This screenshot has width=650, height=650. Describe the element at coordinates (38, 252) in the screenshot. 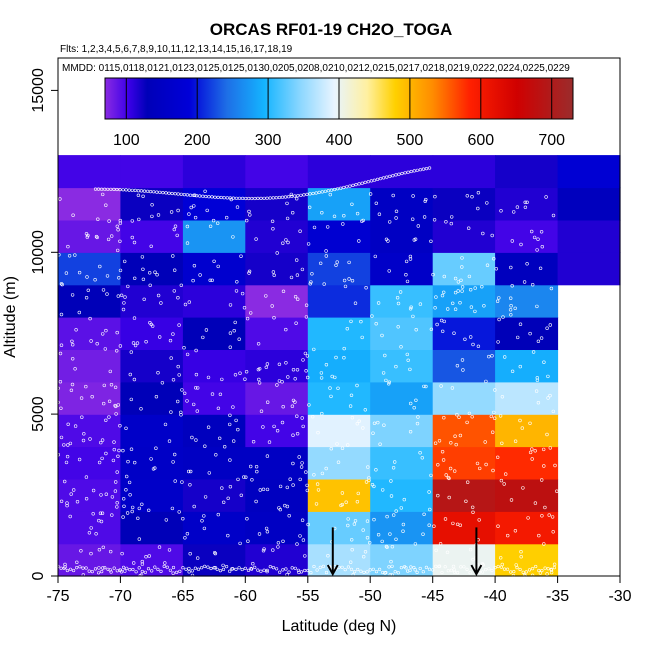

I see `y-tick-label: 10000` at that location.